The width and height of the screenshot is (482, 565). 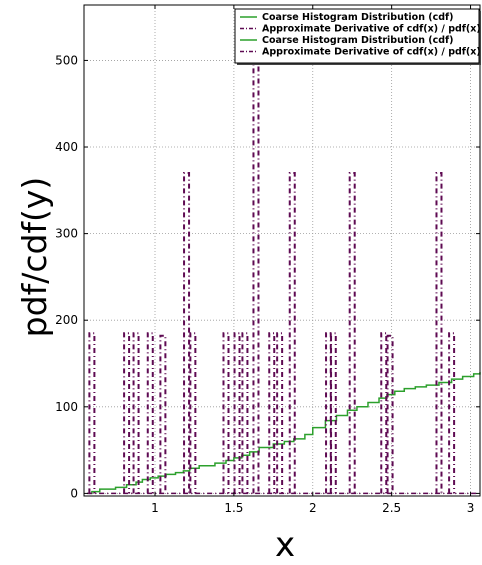 What do you see at coordinates (471, 508) in the screenshot?
I see `x-tick-label: 3` at bounding box center [471, 508].